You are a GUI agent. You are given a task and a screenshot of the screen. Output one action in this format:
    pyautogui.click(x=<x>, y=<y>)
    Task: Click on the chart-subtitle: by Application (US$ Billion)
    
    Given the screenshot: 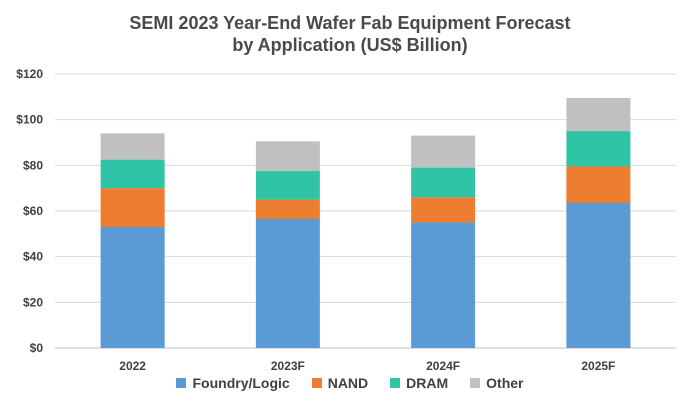 What is the action you would take?
    pyautogui.click(x=350, y=45)
    